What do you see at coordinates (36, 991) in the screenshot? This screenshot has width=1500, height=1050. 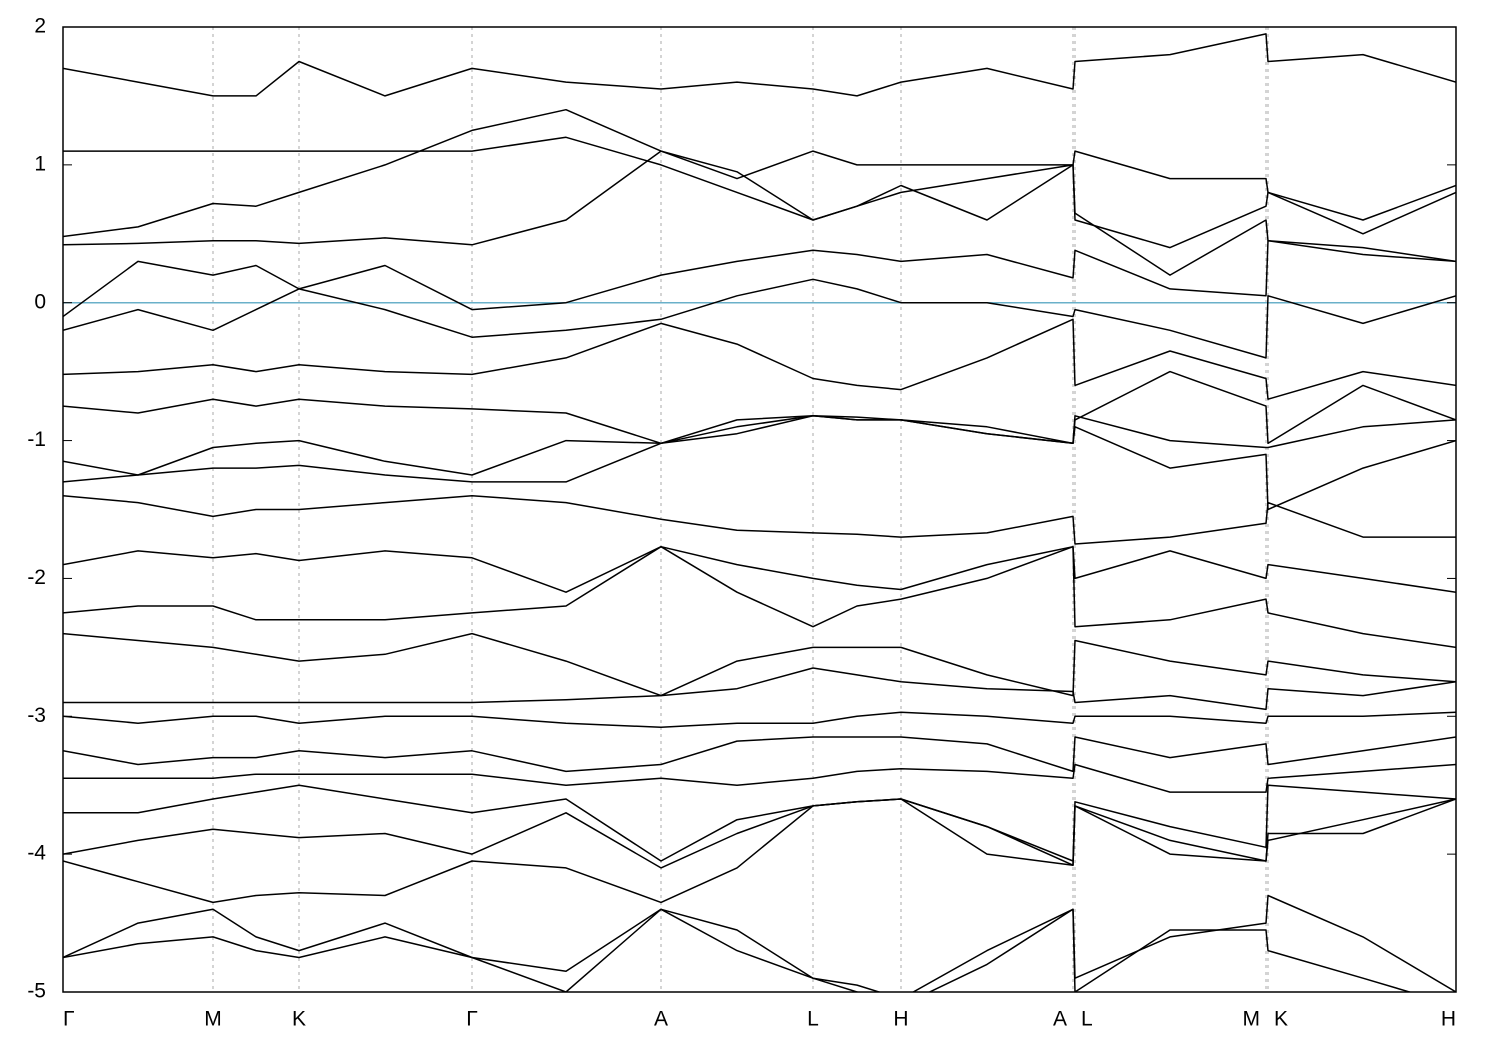 I see `y-tick-label: -5` at bounding box center [36, 991].